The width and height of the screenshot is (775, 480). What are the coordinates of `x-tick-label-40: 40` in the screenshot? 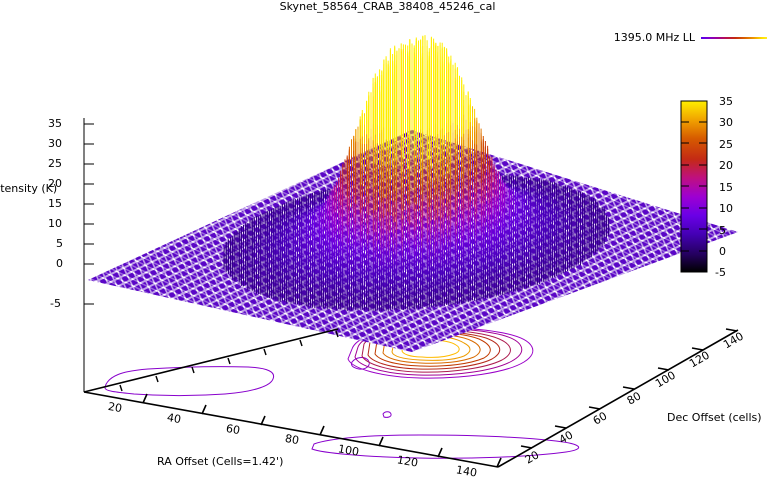 It's located at (174, 418).